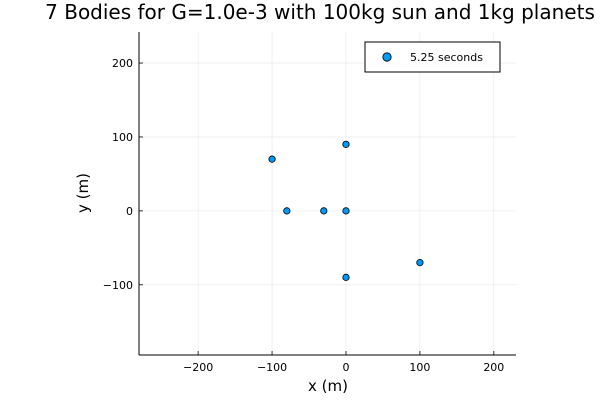 This screenshot has height=400, width=600. What do you see at coordinates (118, 285) in the screenshot?
I see `y-tick-label: −100` at bounding box center [118, 285].